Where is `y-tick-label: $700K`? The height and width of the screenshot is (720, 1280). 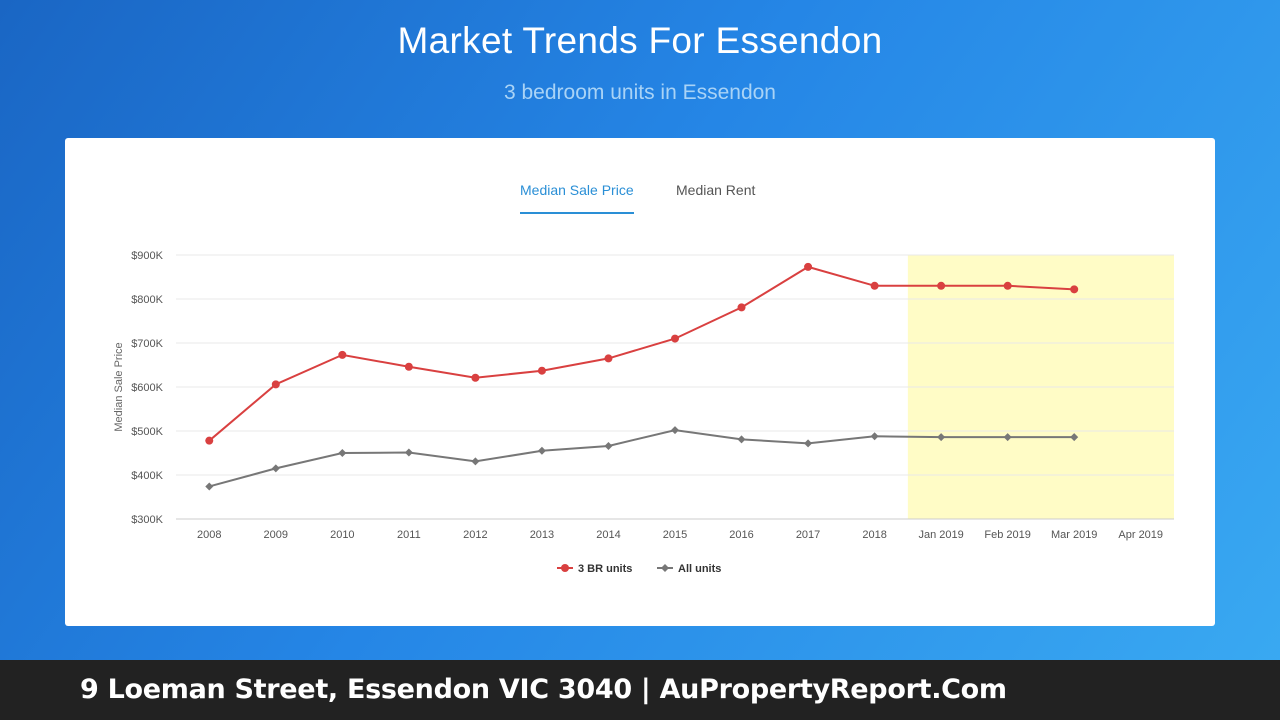 y-tick-label: $700K is located at coordinates (147, 344).